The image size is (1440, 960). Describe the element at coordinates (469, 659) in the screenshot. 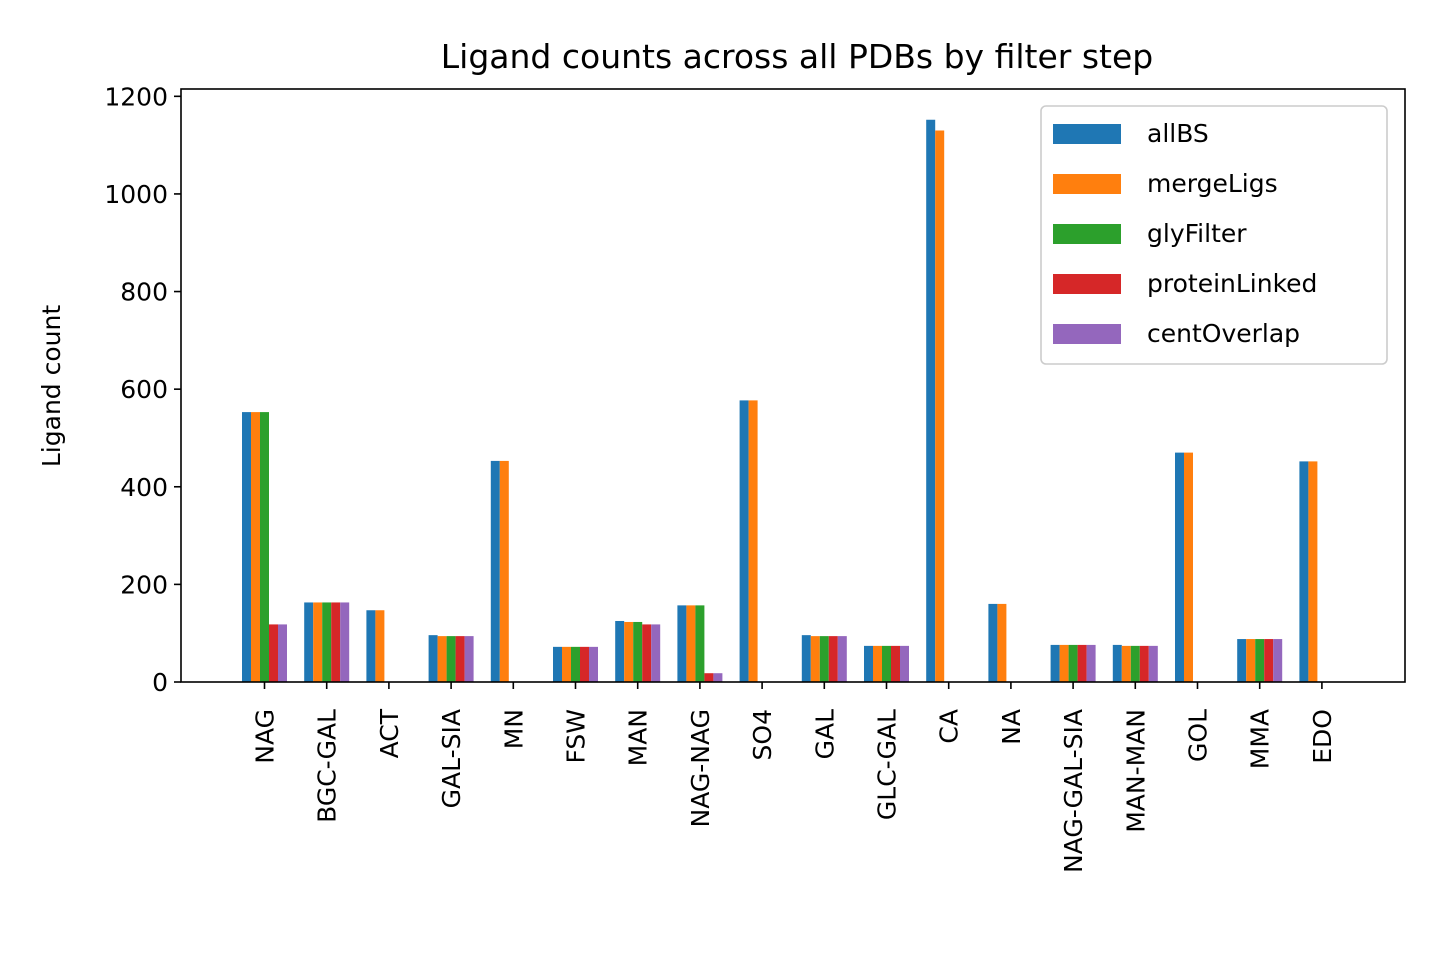

I see `bar-centOverlap-GAL-SIA` at that location.